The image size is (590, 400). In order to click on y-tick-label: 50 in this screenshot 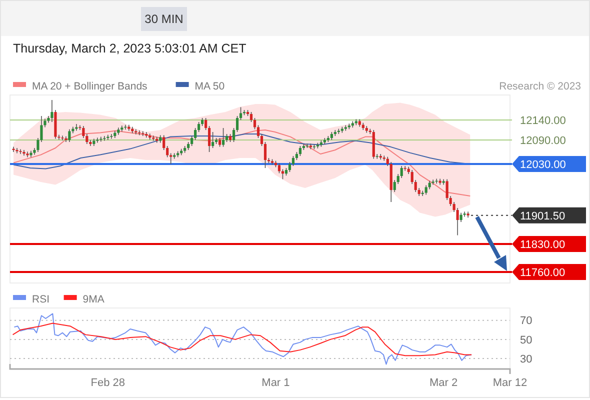, I will do `click(526, 340)`.